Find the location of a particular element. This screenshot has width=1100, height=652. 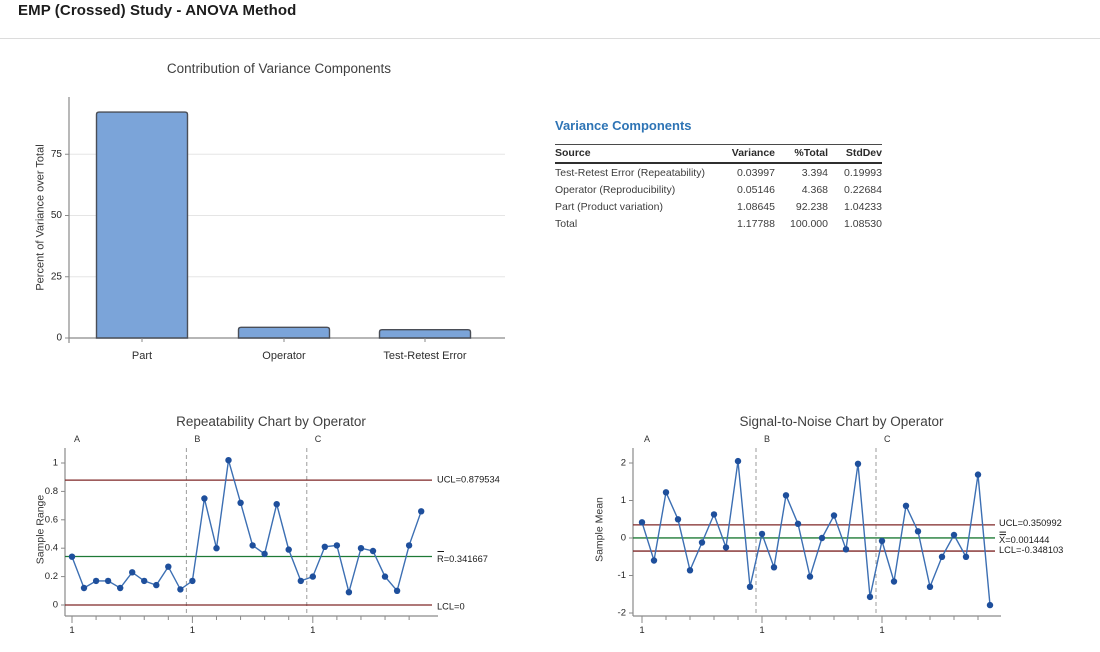

bar-chart-title: Contribution of Variance Components is located at coordinates (279, 68).